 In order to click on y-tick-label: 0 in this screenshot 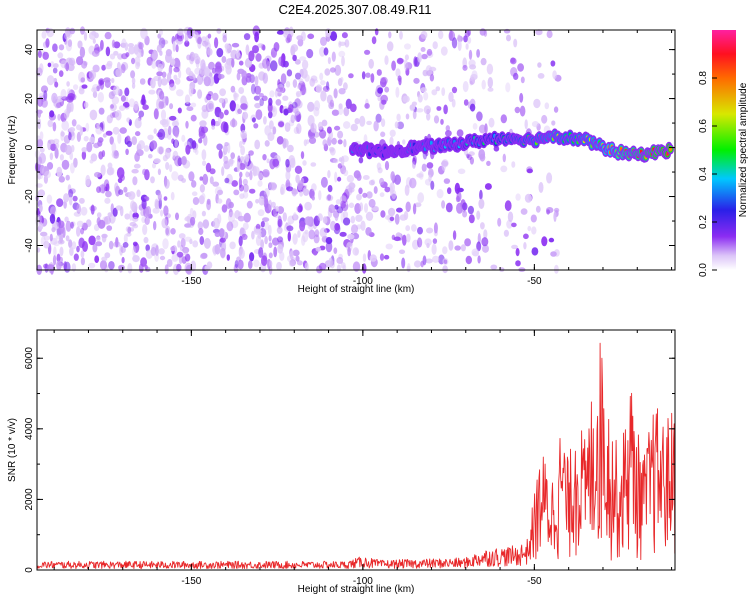, I will do `click(29, 570)`.